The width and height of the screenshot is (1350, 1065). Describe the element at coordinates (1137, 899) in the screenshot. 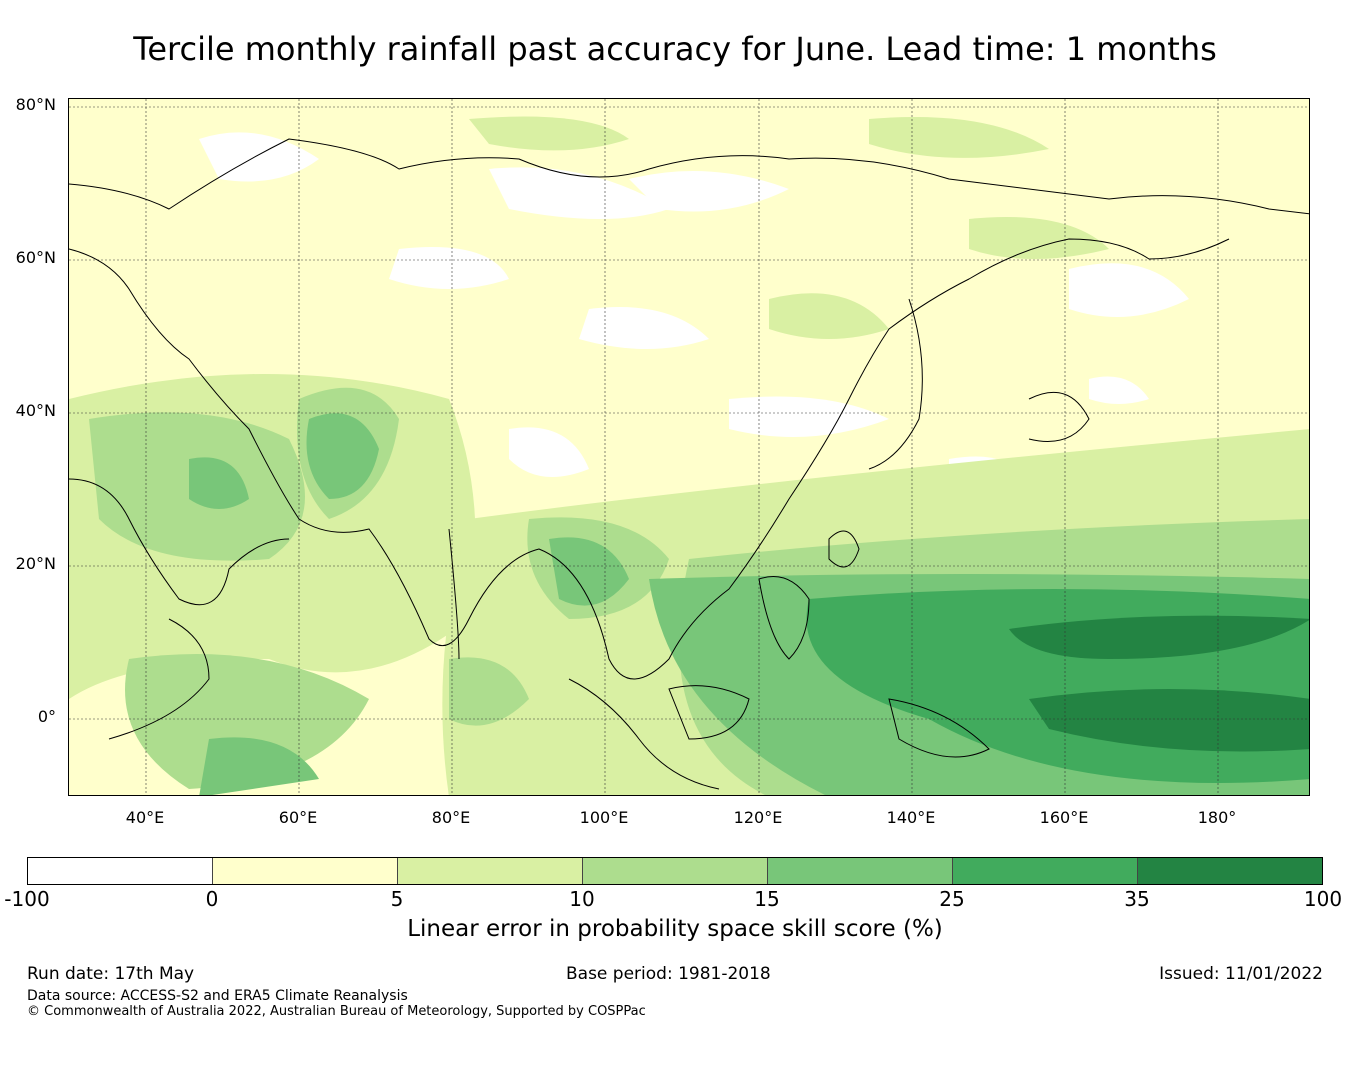

I see `colorbar-tick-label: 35` at that location.